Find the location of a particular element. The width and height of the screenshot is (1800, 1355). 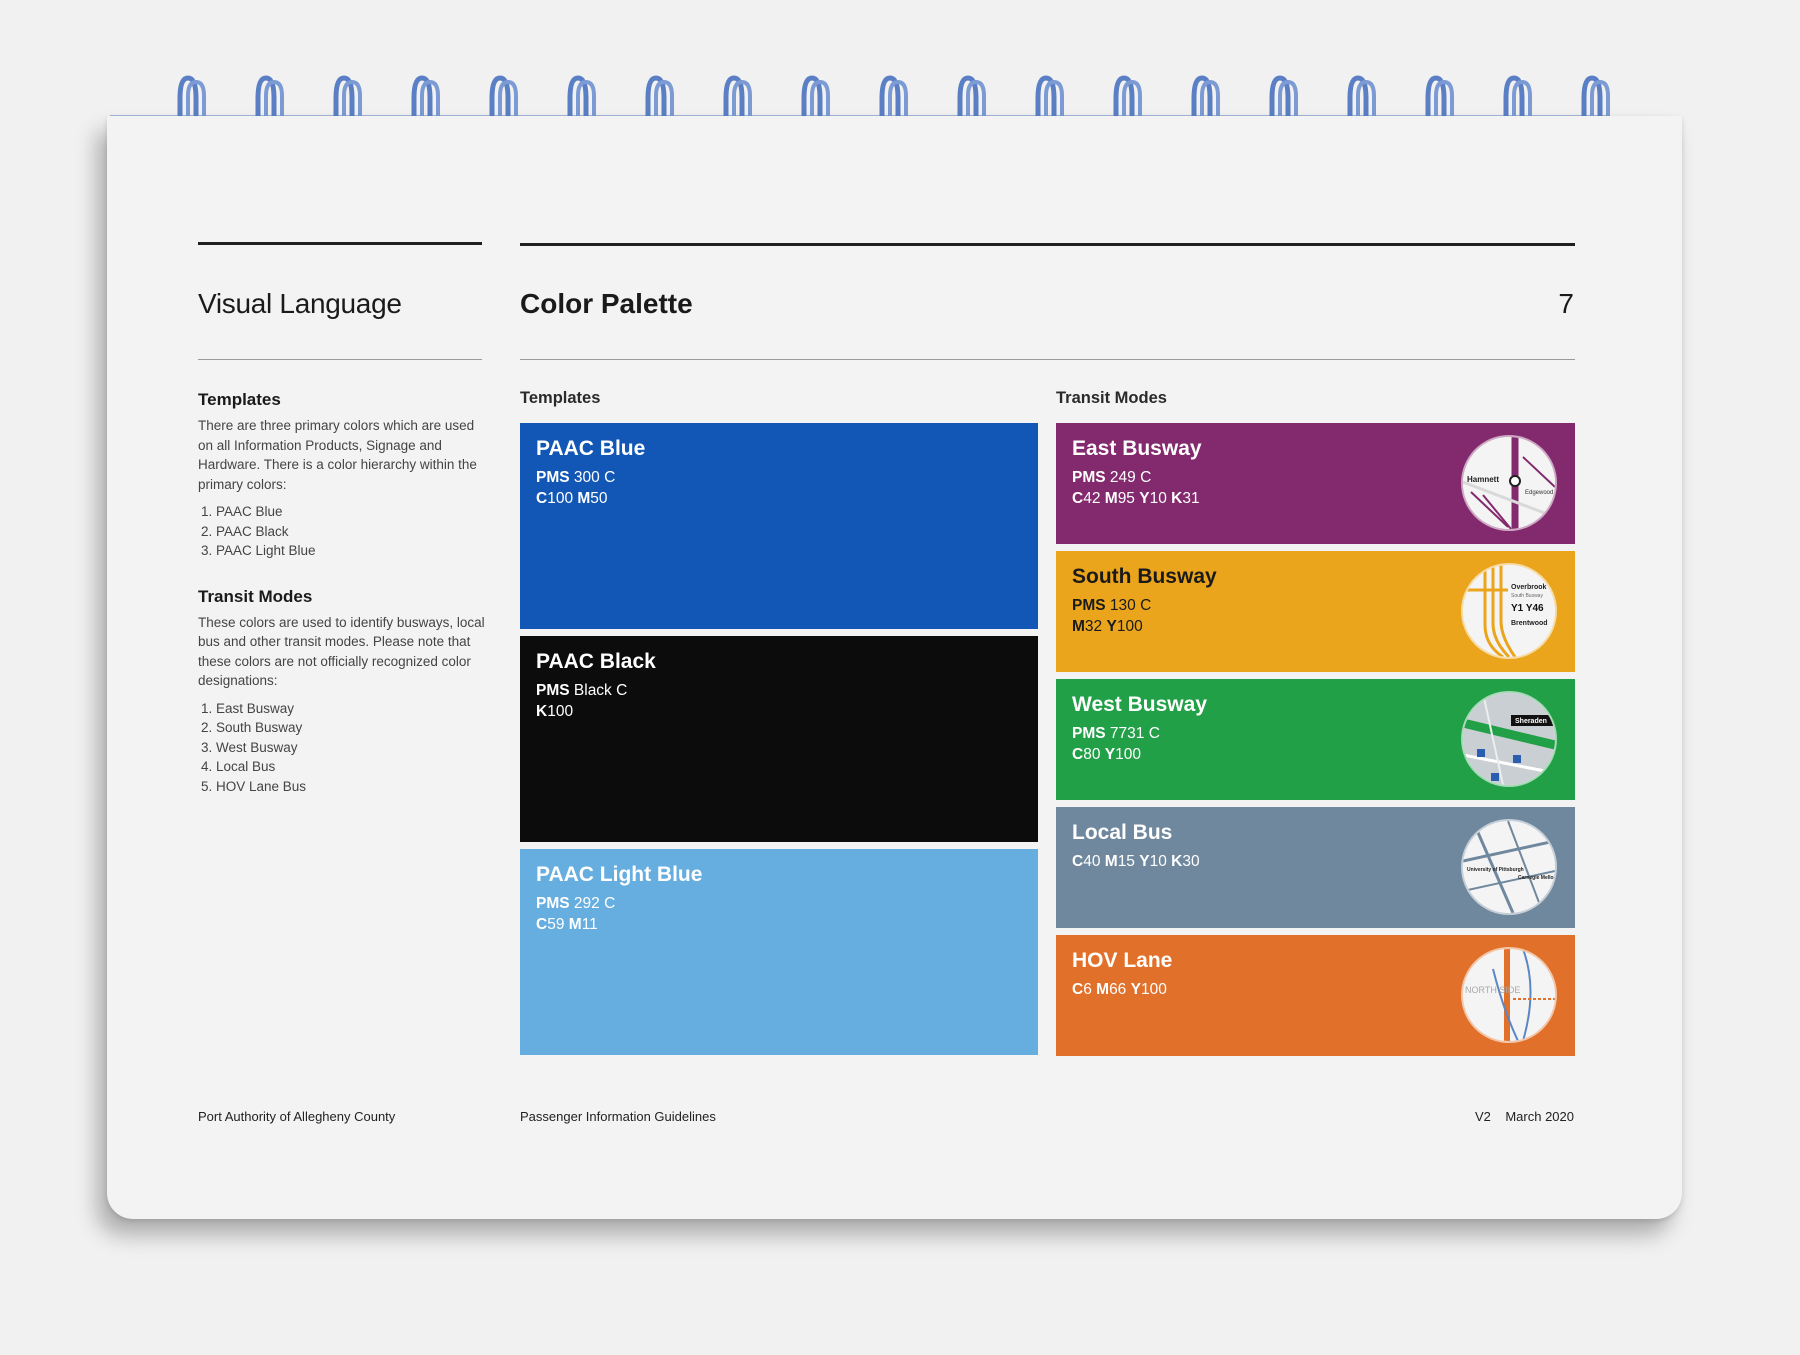

list-item: PAAC Light Blue is located at coordinates (352, 551).